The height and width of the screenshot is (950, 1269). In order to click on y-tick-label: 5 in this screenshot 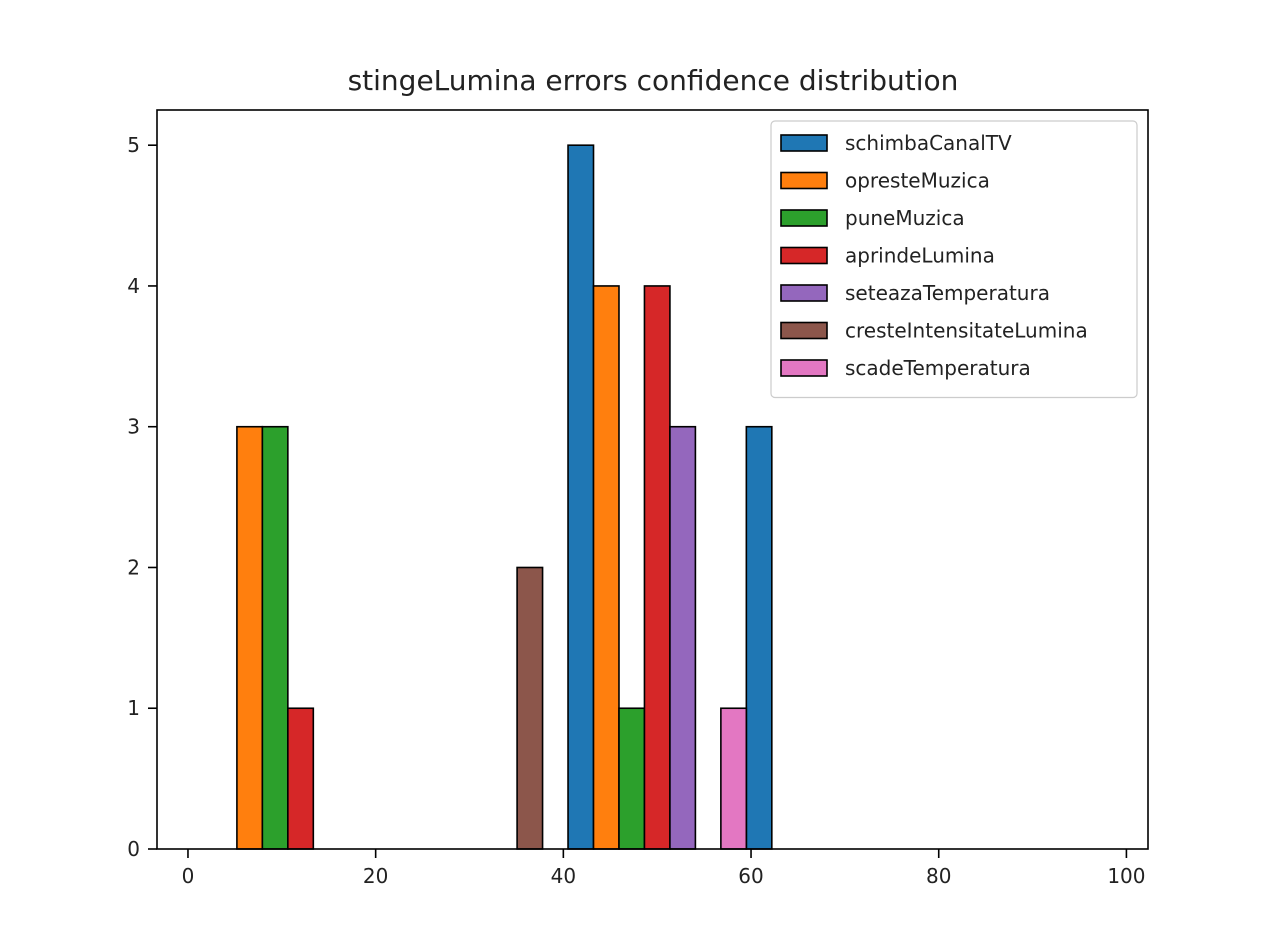, I will do `click(133, 145)`.